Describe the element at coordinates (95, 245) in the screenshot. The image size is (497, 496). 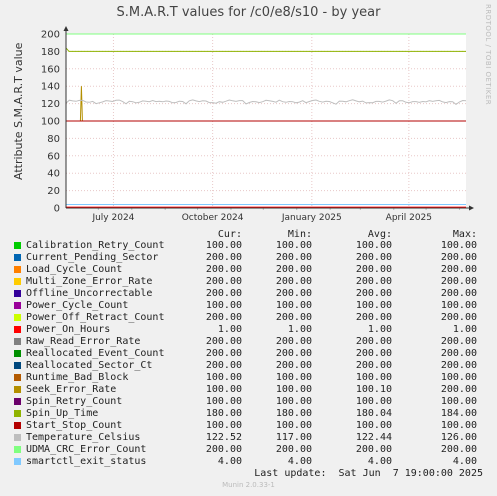
I see `legend-series-name: Calibration_Retry_Count` at that location.